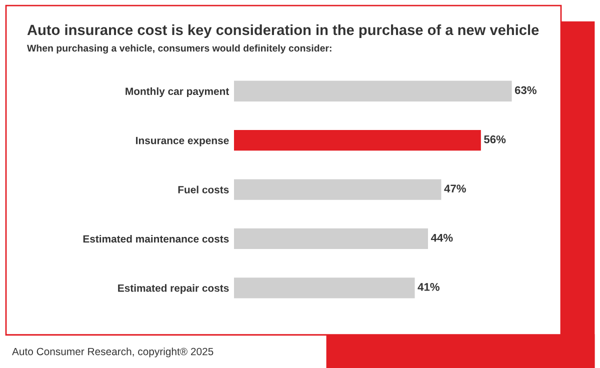 This screenshot has height=368, width=600. I want to click on chart-title: Auto insurance cost is key consideration in the purchase of a new vehicle, so click(283, 31).